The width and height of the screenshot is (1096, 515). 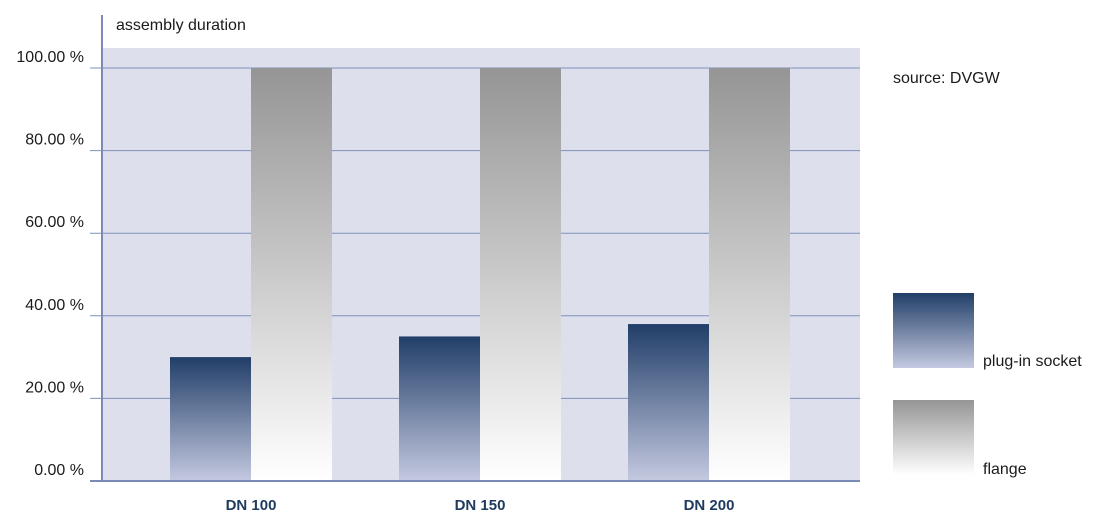 What do you see at coordinates (987, 385) in the screenshot?
I see `legend: plug-in socket flange` at bounding box center [987, 385].